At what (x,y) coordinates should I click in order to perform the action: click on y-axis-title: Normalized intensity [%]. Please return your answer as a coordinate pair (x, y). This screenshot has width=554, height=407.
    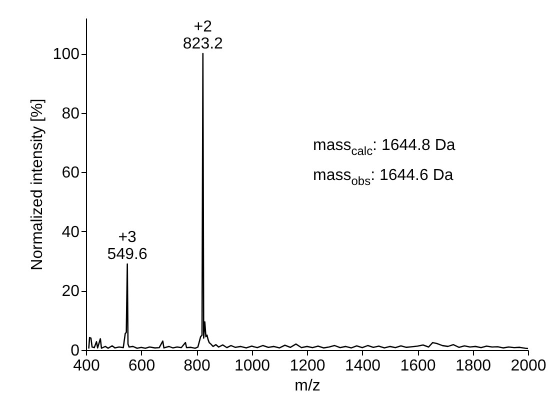
    Looking at the image, I should click on (37, 184).